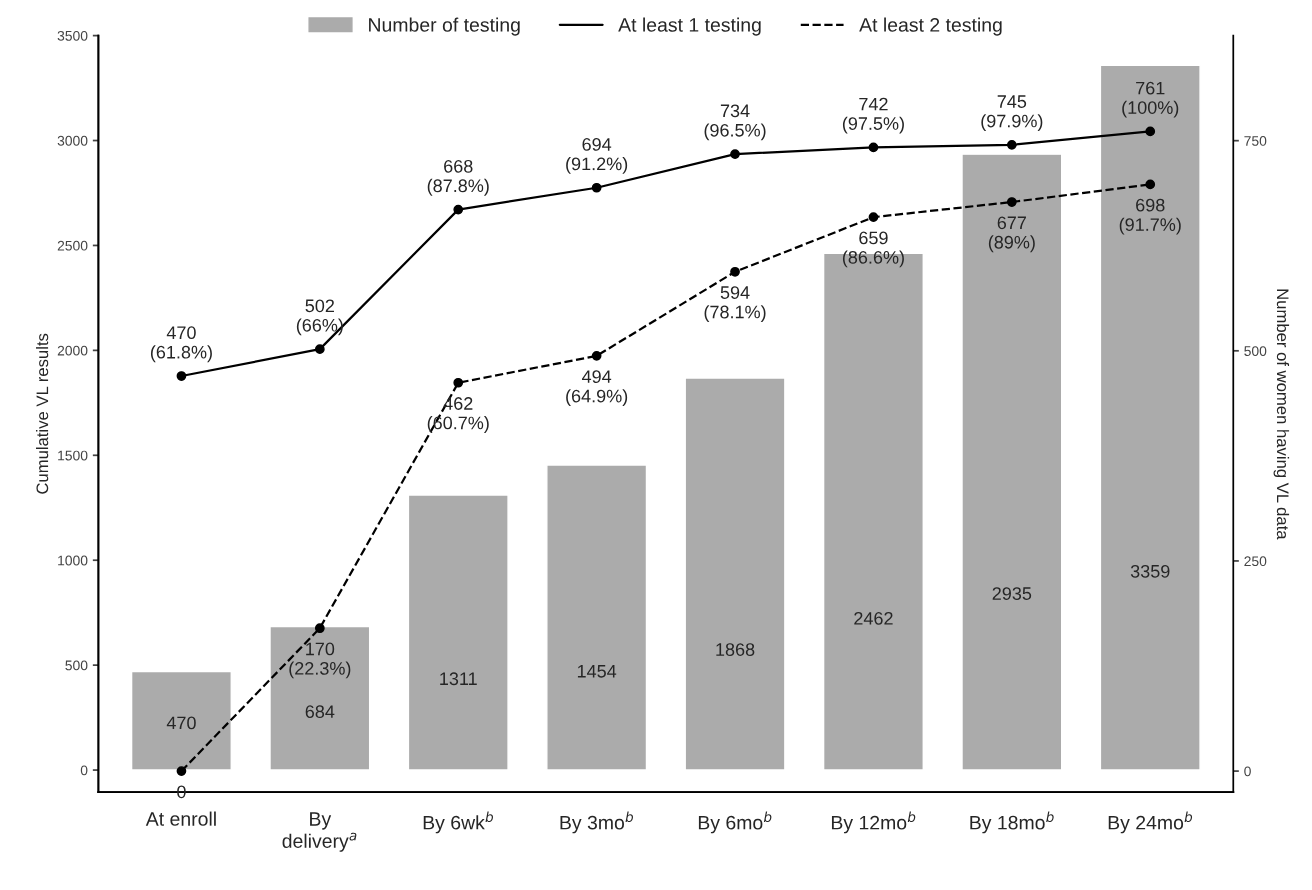  I want to click on data-label: 684, so click(320, 712).